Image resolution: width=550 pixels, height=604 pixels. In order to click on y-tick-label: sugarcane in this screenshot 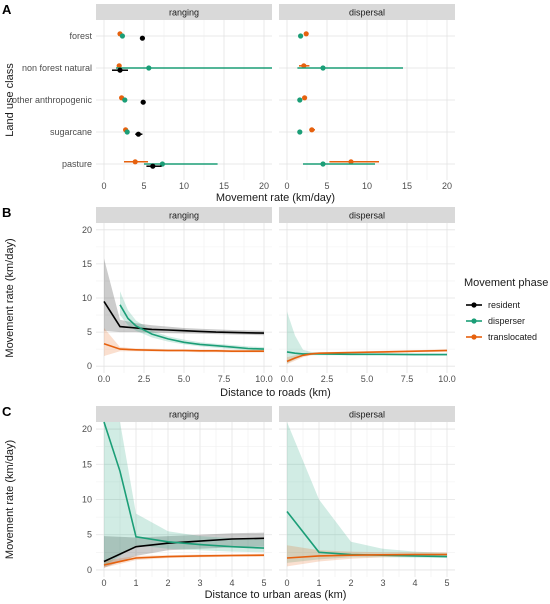, I will do `click(71, 132)`.